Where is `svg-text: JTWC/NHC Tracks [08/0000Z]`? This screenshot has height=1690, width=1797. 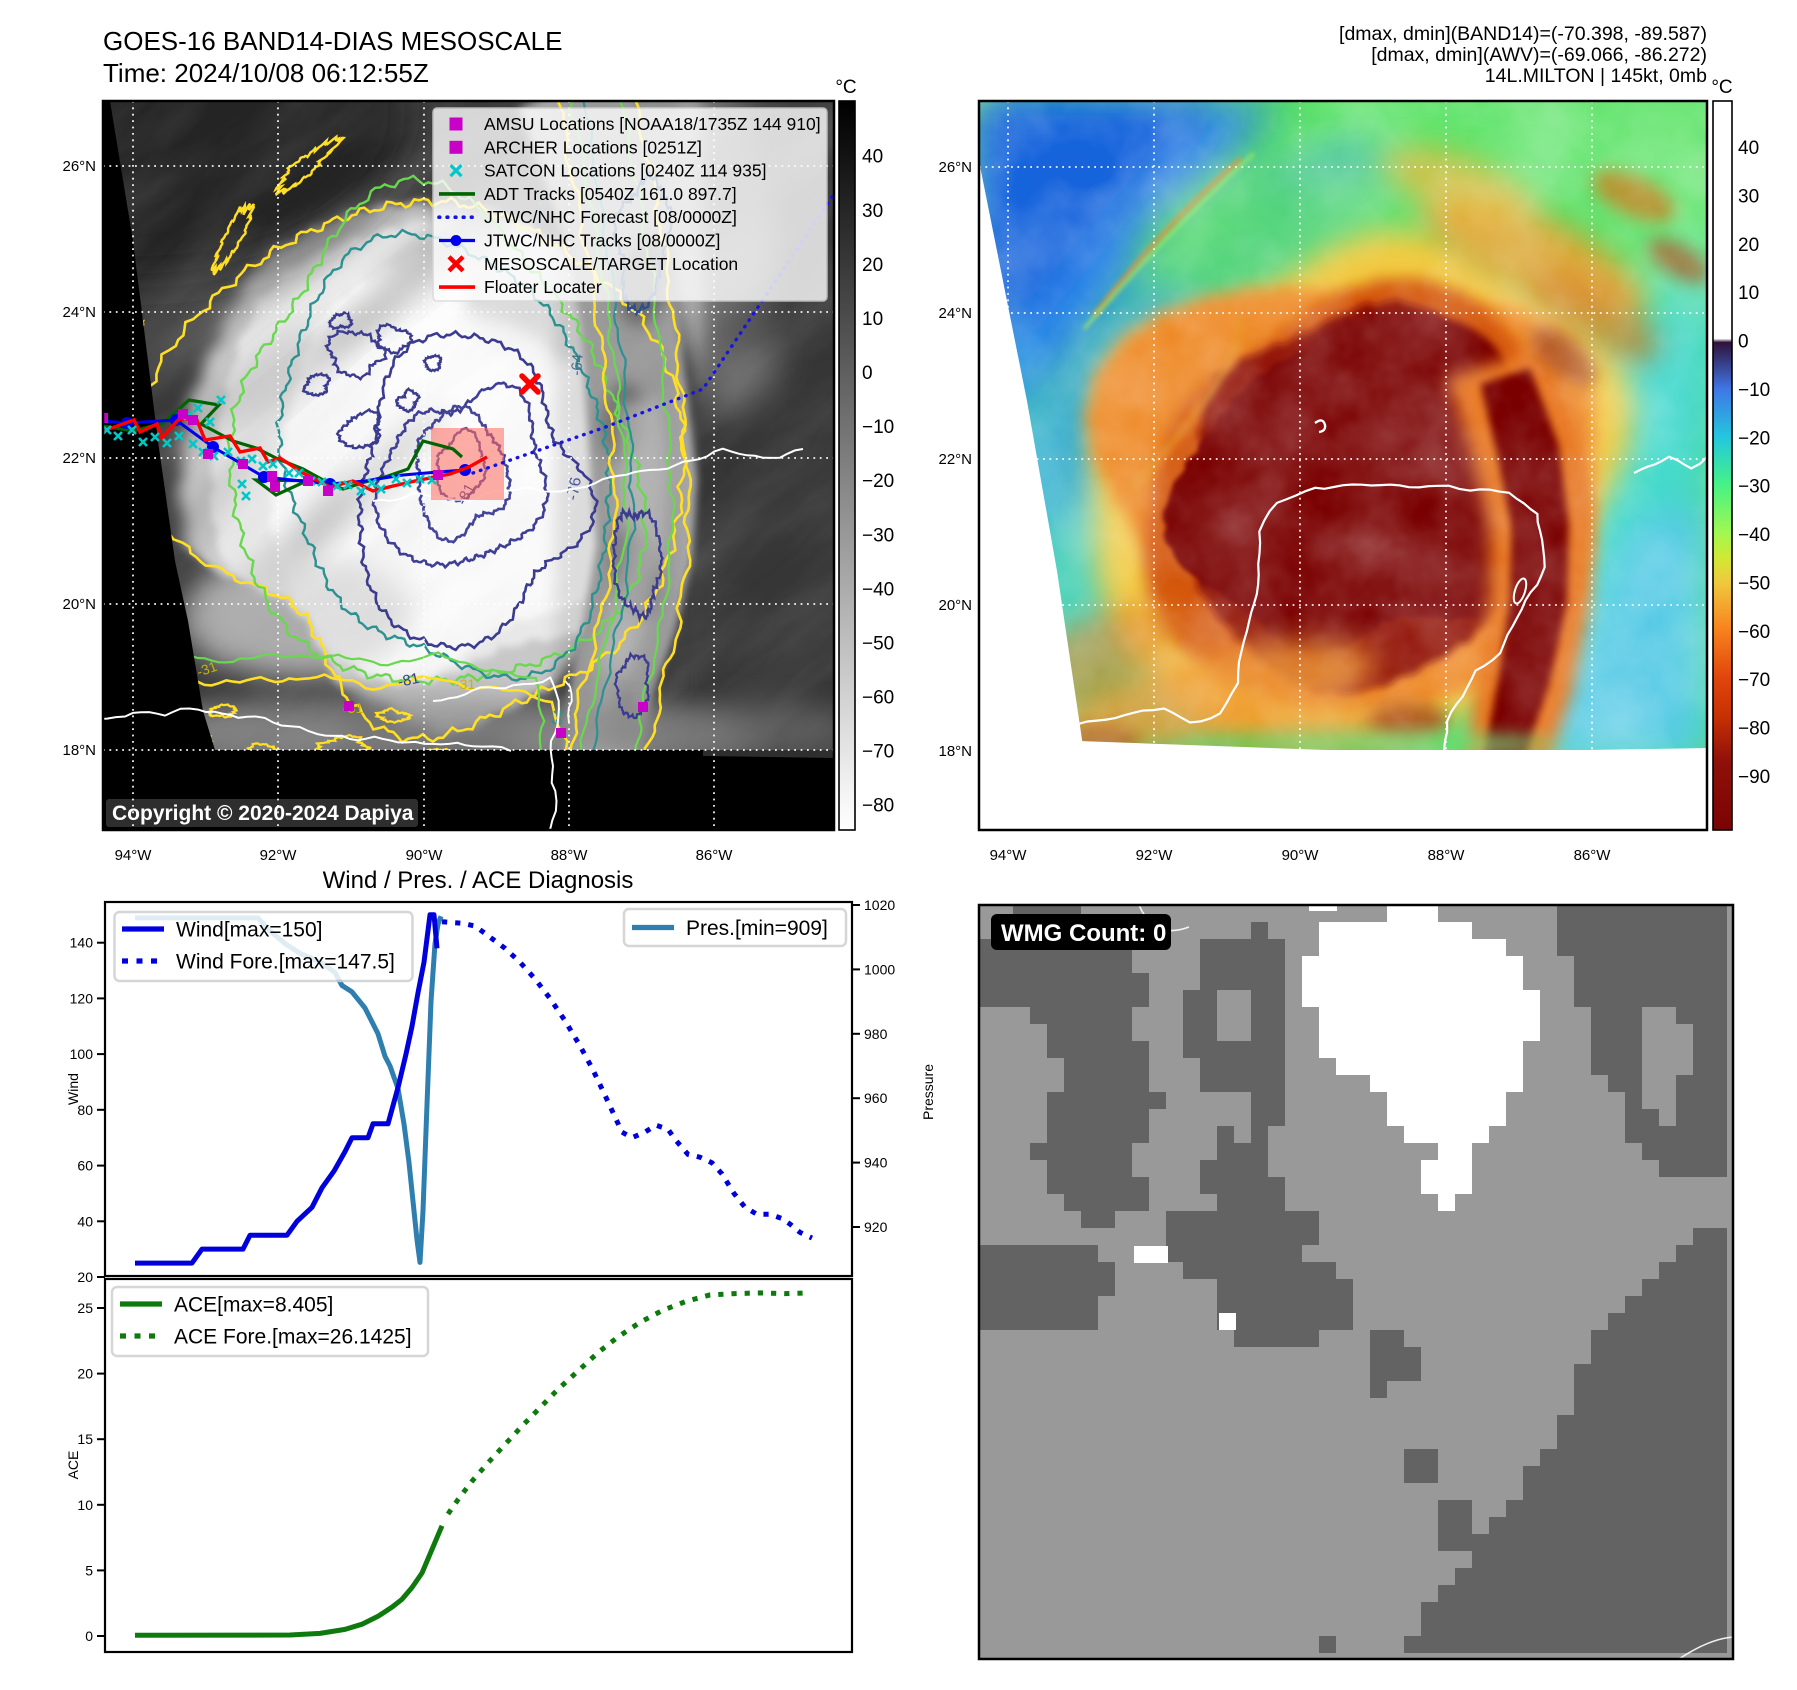 svg-text: JTWC/NHC Tracks [08/0000Z] is located at coordinates (602, 241).